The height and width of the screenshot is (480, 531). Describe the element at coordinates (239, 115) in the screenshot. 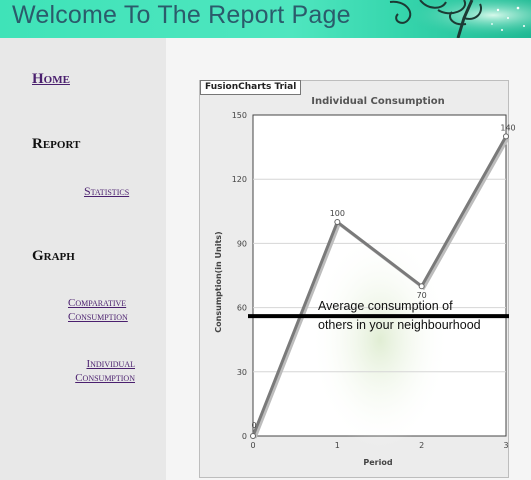

I see `y-tick-label: 150` at that location.